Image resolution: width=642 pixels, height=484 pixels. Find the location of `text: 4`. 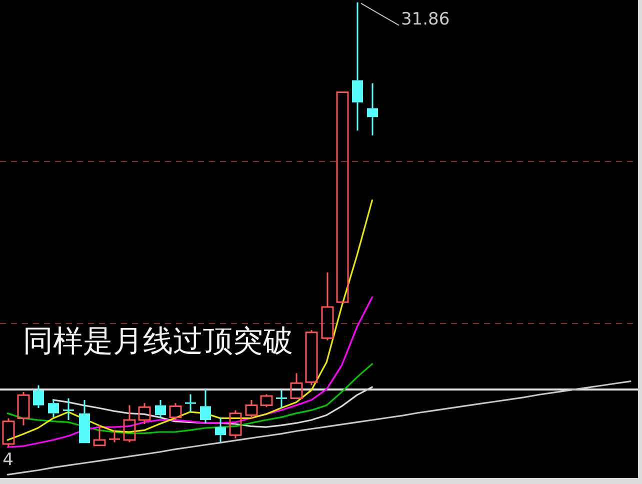

text: 4 is located at coordinates (8, 460).